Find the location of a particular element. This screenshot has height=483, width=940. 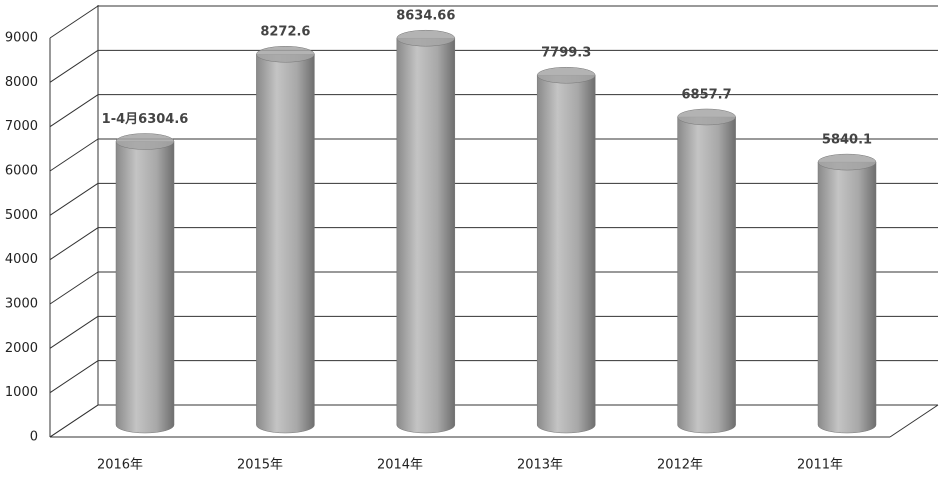

y-tick-label: 8000 is located at coordinates (21, 82).